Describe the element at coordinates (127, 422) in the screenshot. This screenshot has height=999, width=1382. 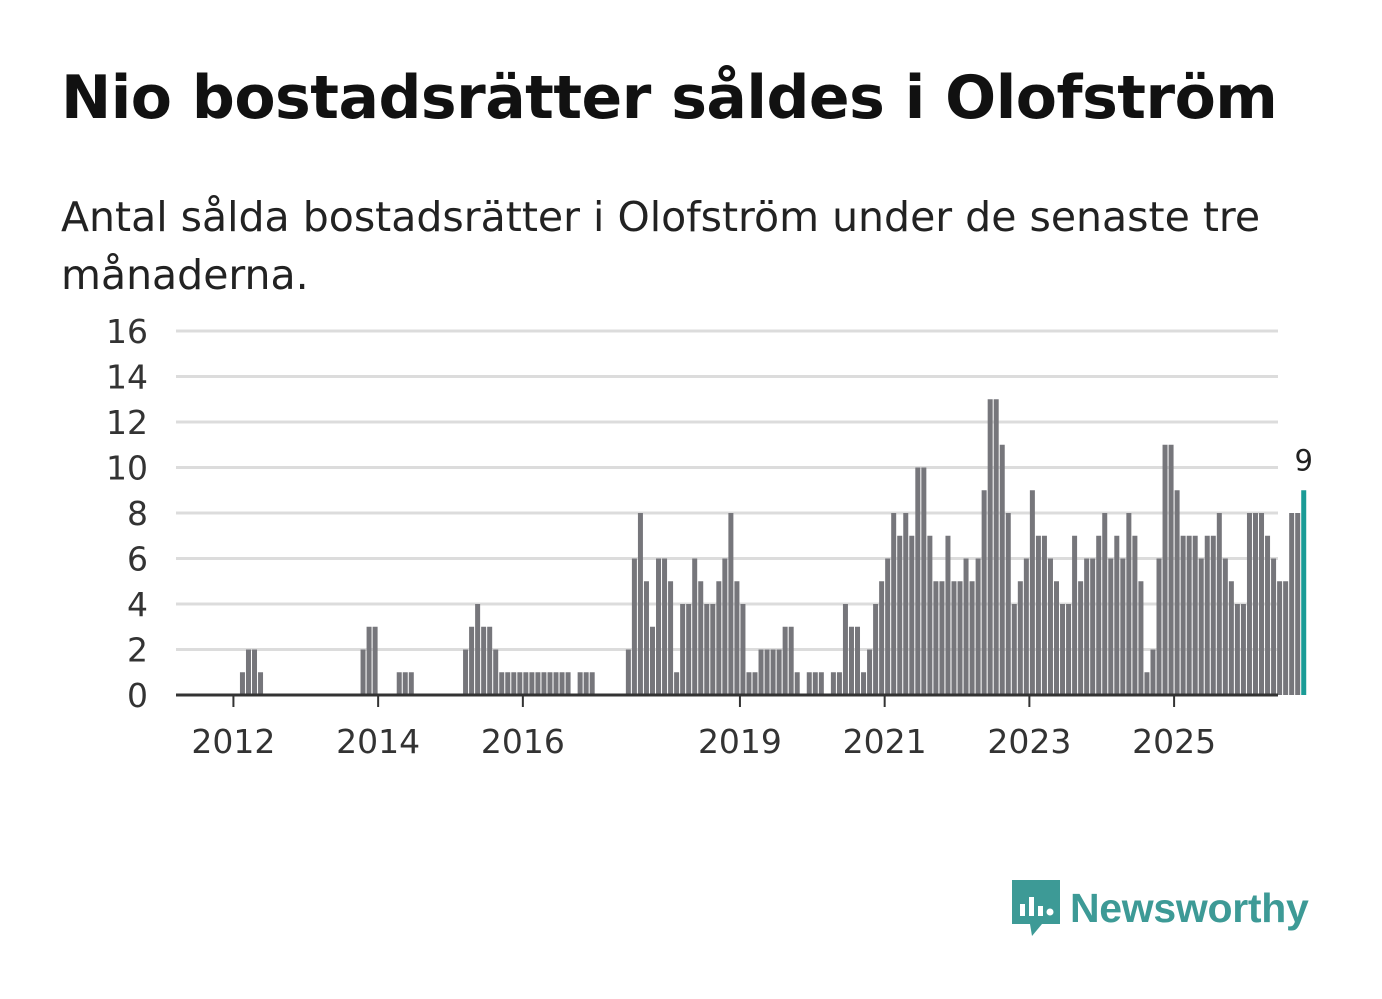
I see `y-tick-label: 12` at that location.